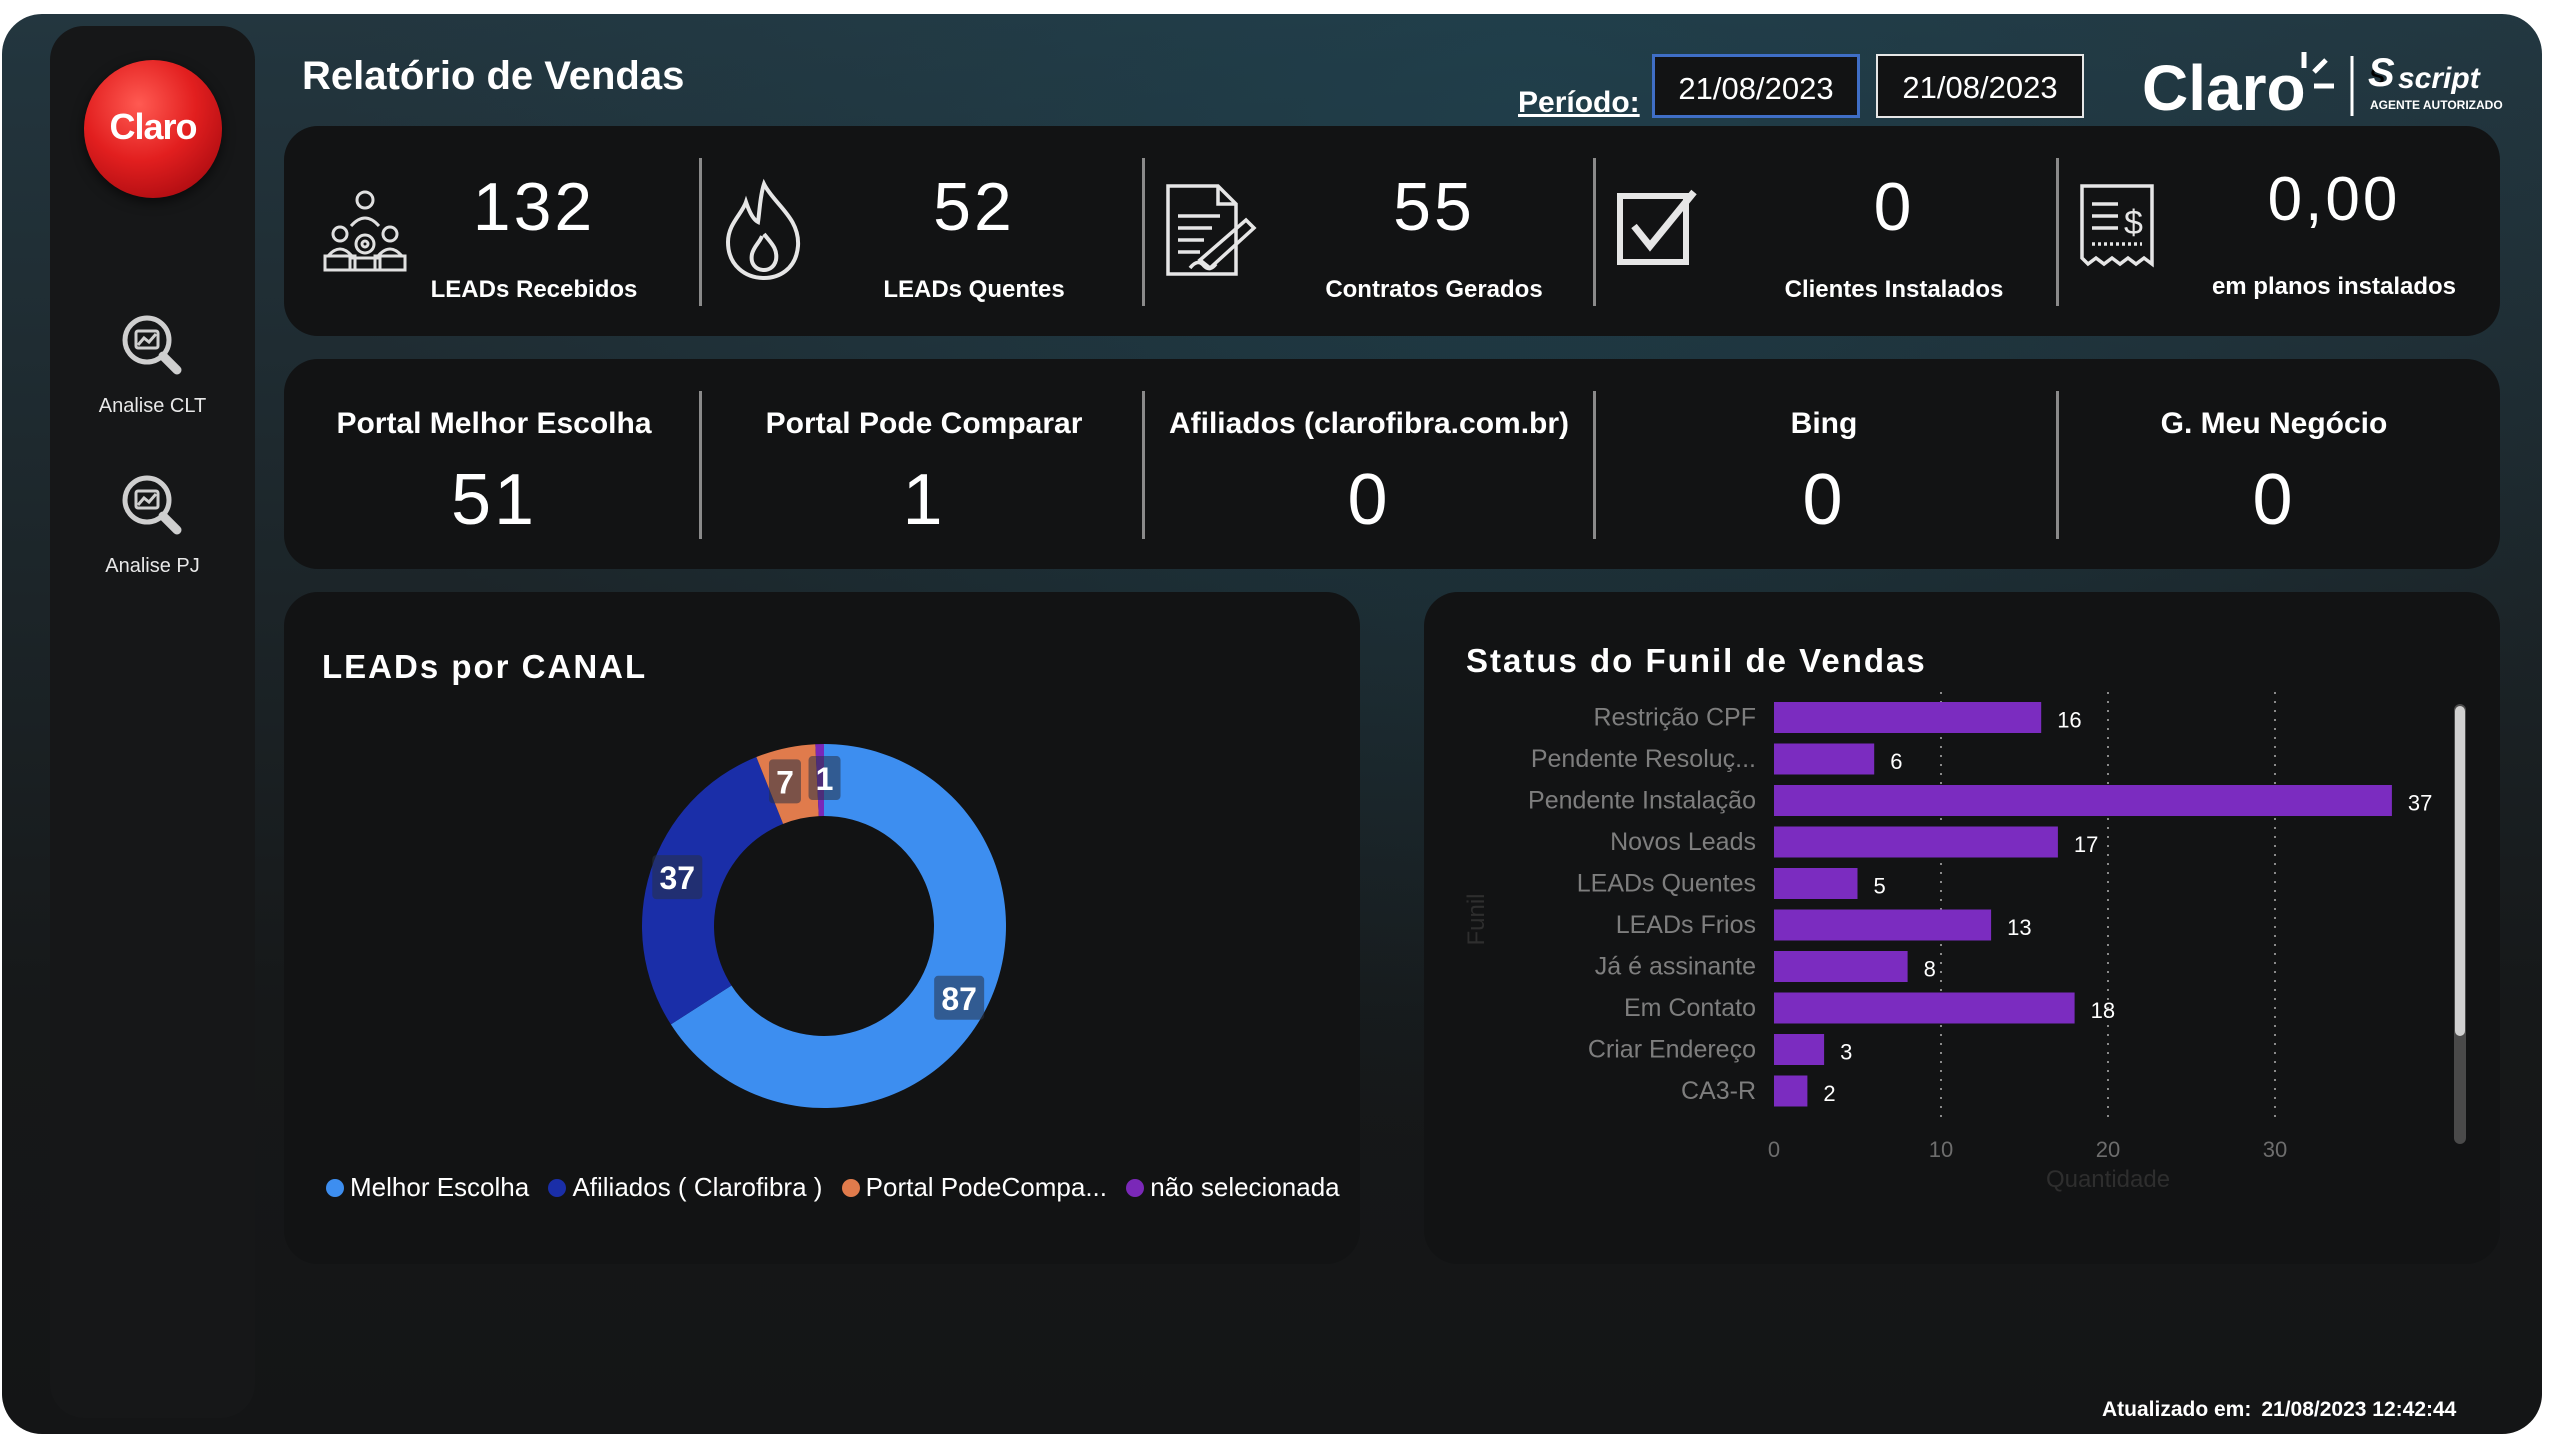  I want to click on page-title: Relatório de Vendas, so click(493, 76).